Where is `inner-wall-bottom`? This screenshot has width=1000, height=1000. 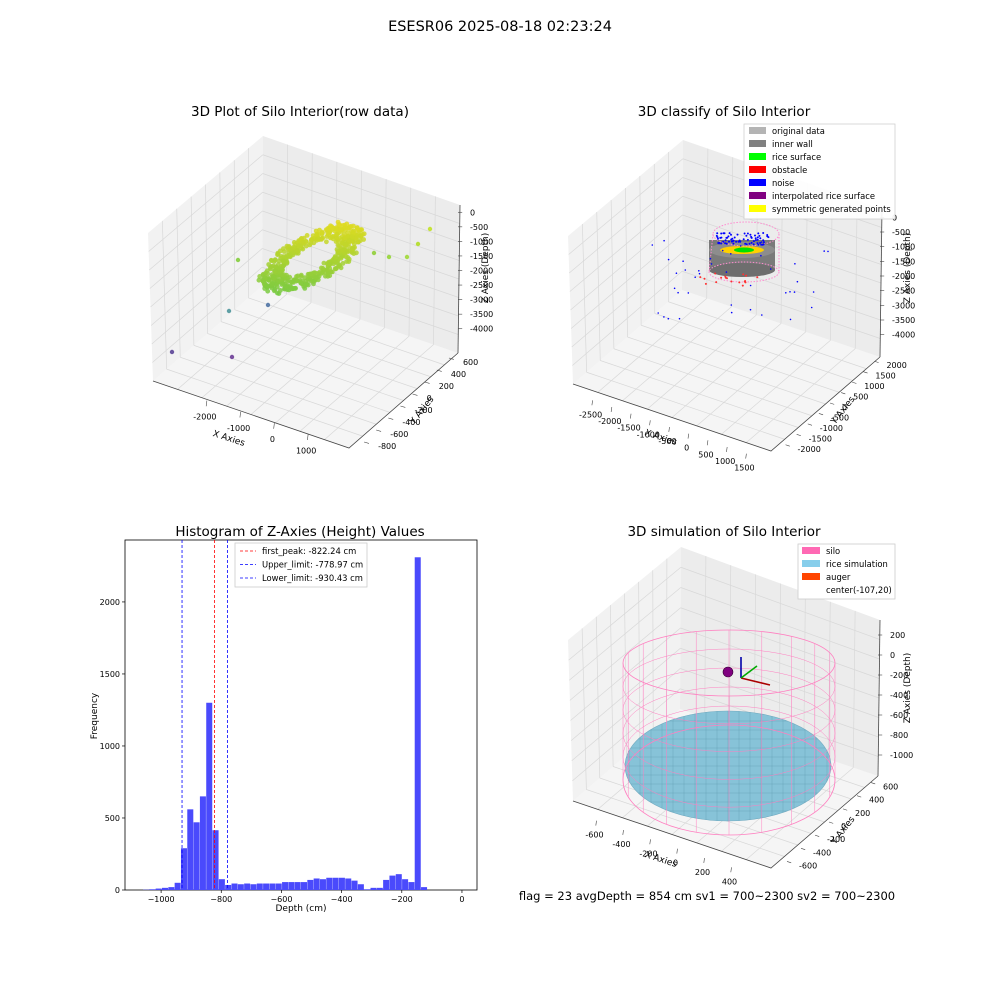 inner-wall-bottom is located at coordinates (742, 270).